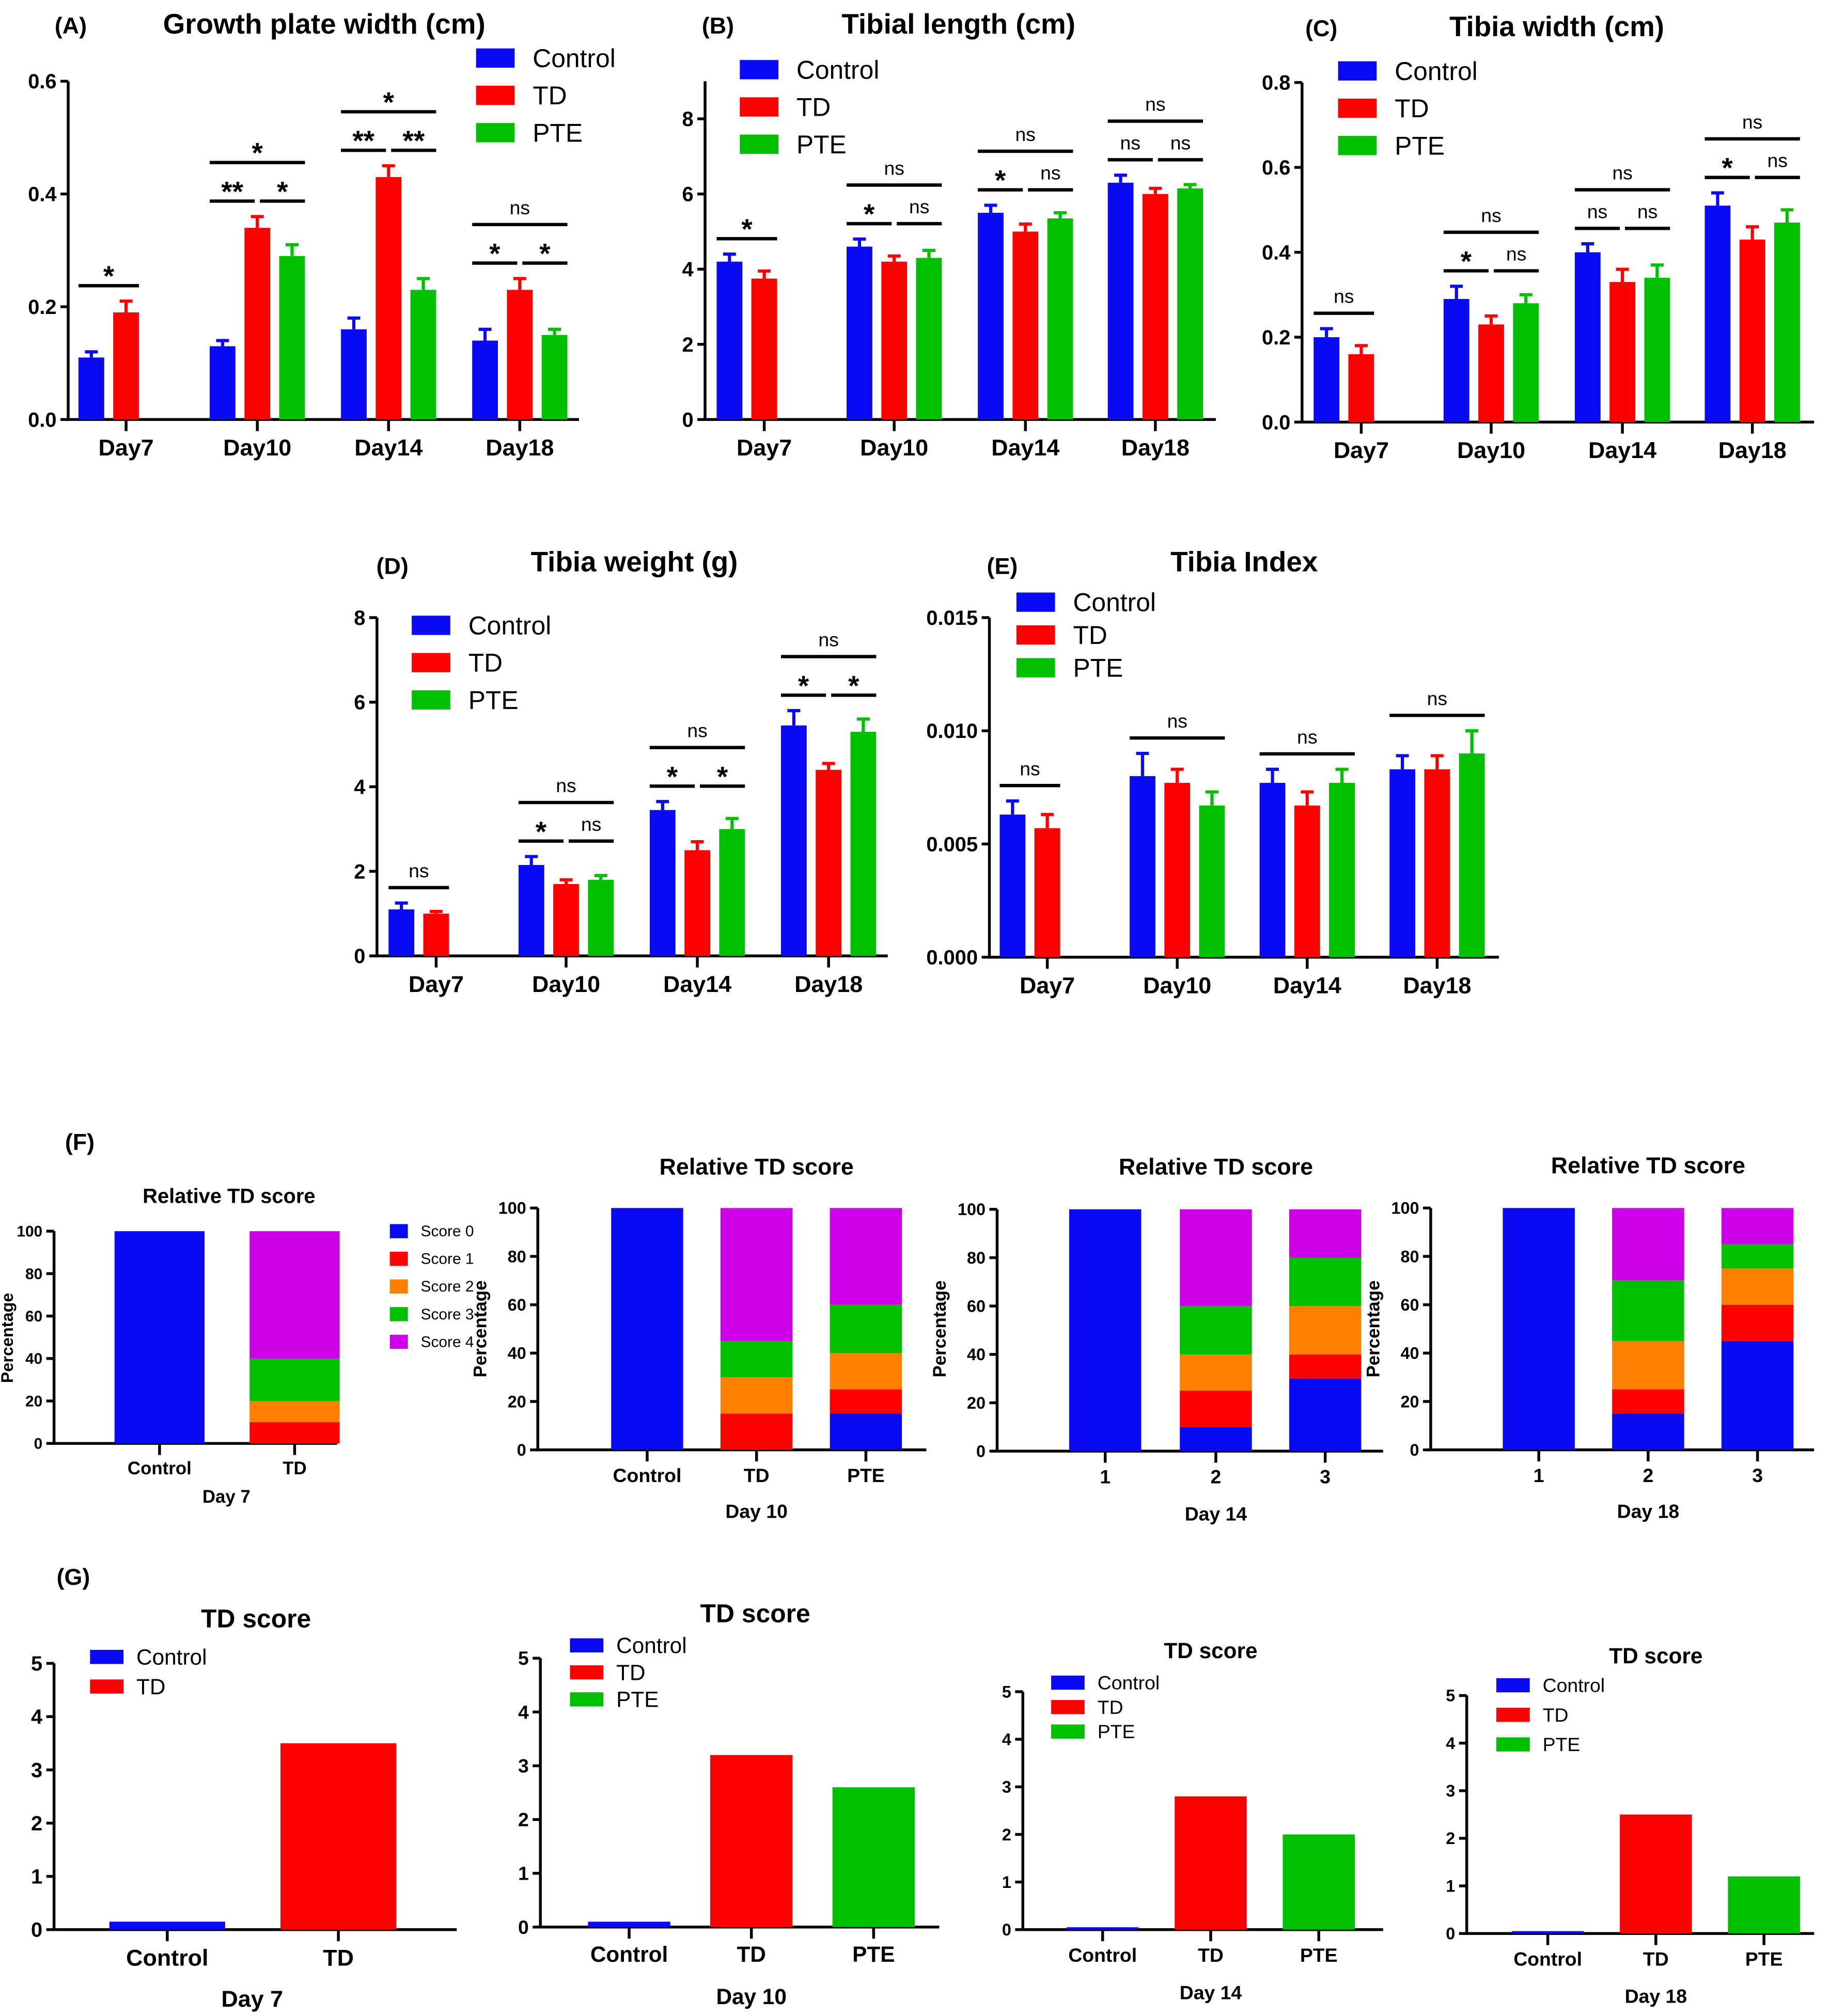  Describe the element at coordinates (393, 566) in the screenshot. I see `panel-label: (D)` at that location.